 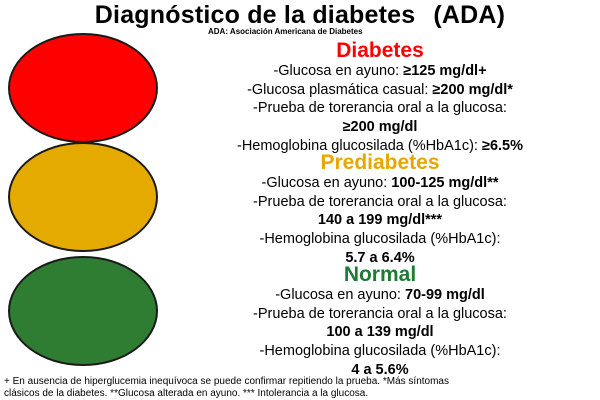 I want to click on fasting-glucose-line: -Glucosa en ayuno: 100-125 mg/dl**, so click(x=380, y=183).